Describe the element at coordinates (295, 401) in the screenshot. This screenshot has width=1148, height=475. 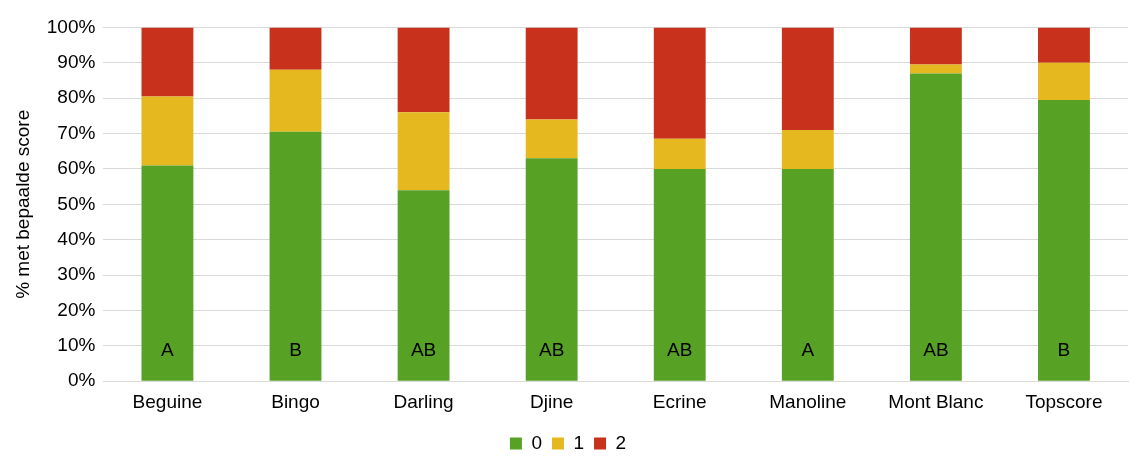
I see `x-tick-label: Bingo` at that location.